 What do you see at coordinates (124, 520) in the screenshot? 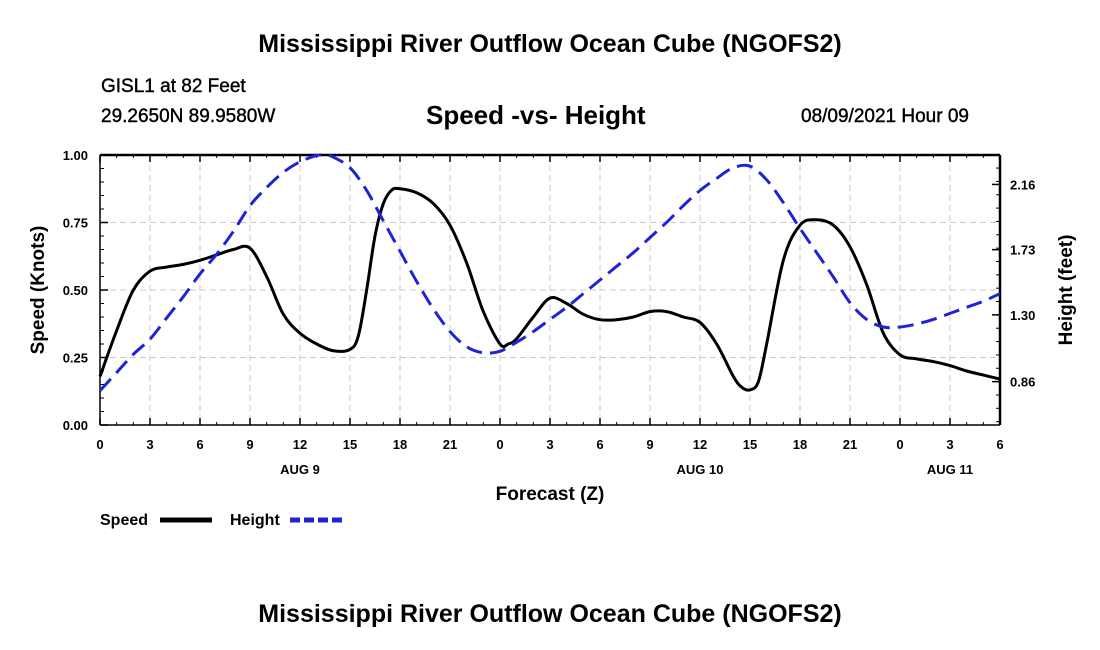
I see `legend-label-speed: Speed` at bounding box center [124, 520].